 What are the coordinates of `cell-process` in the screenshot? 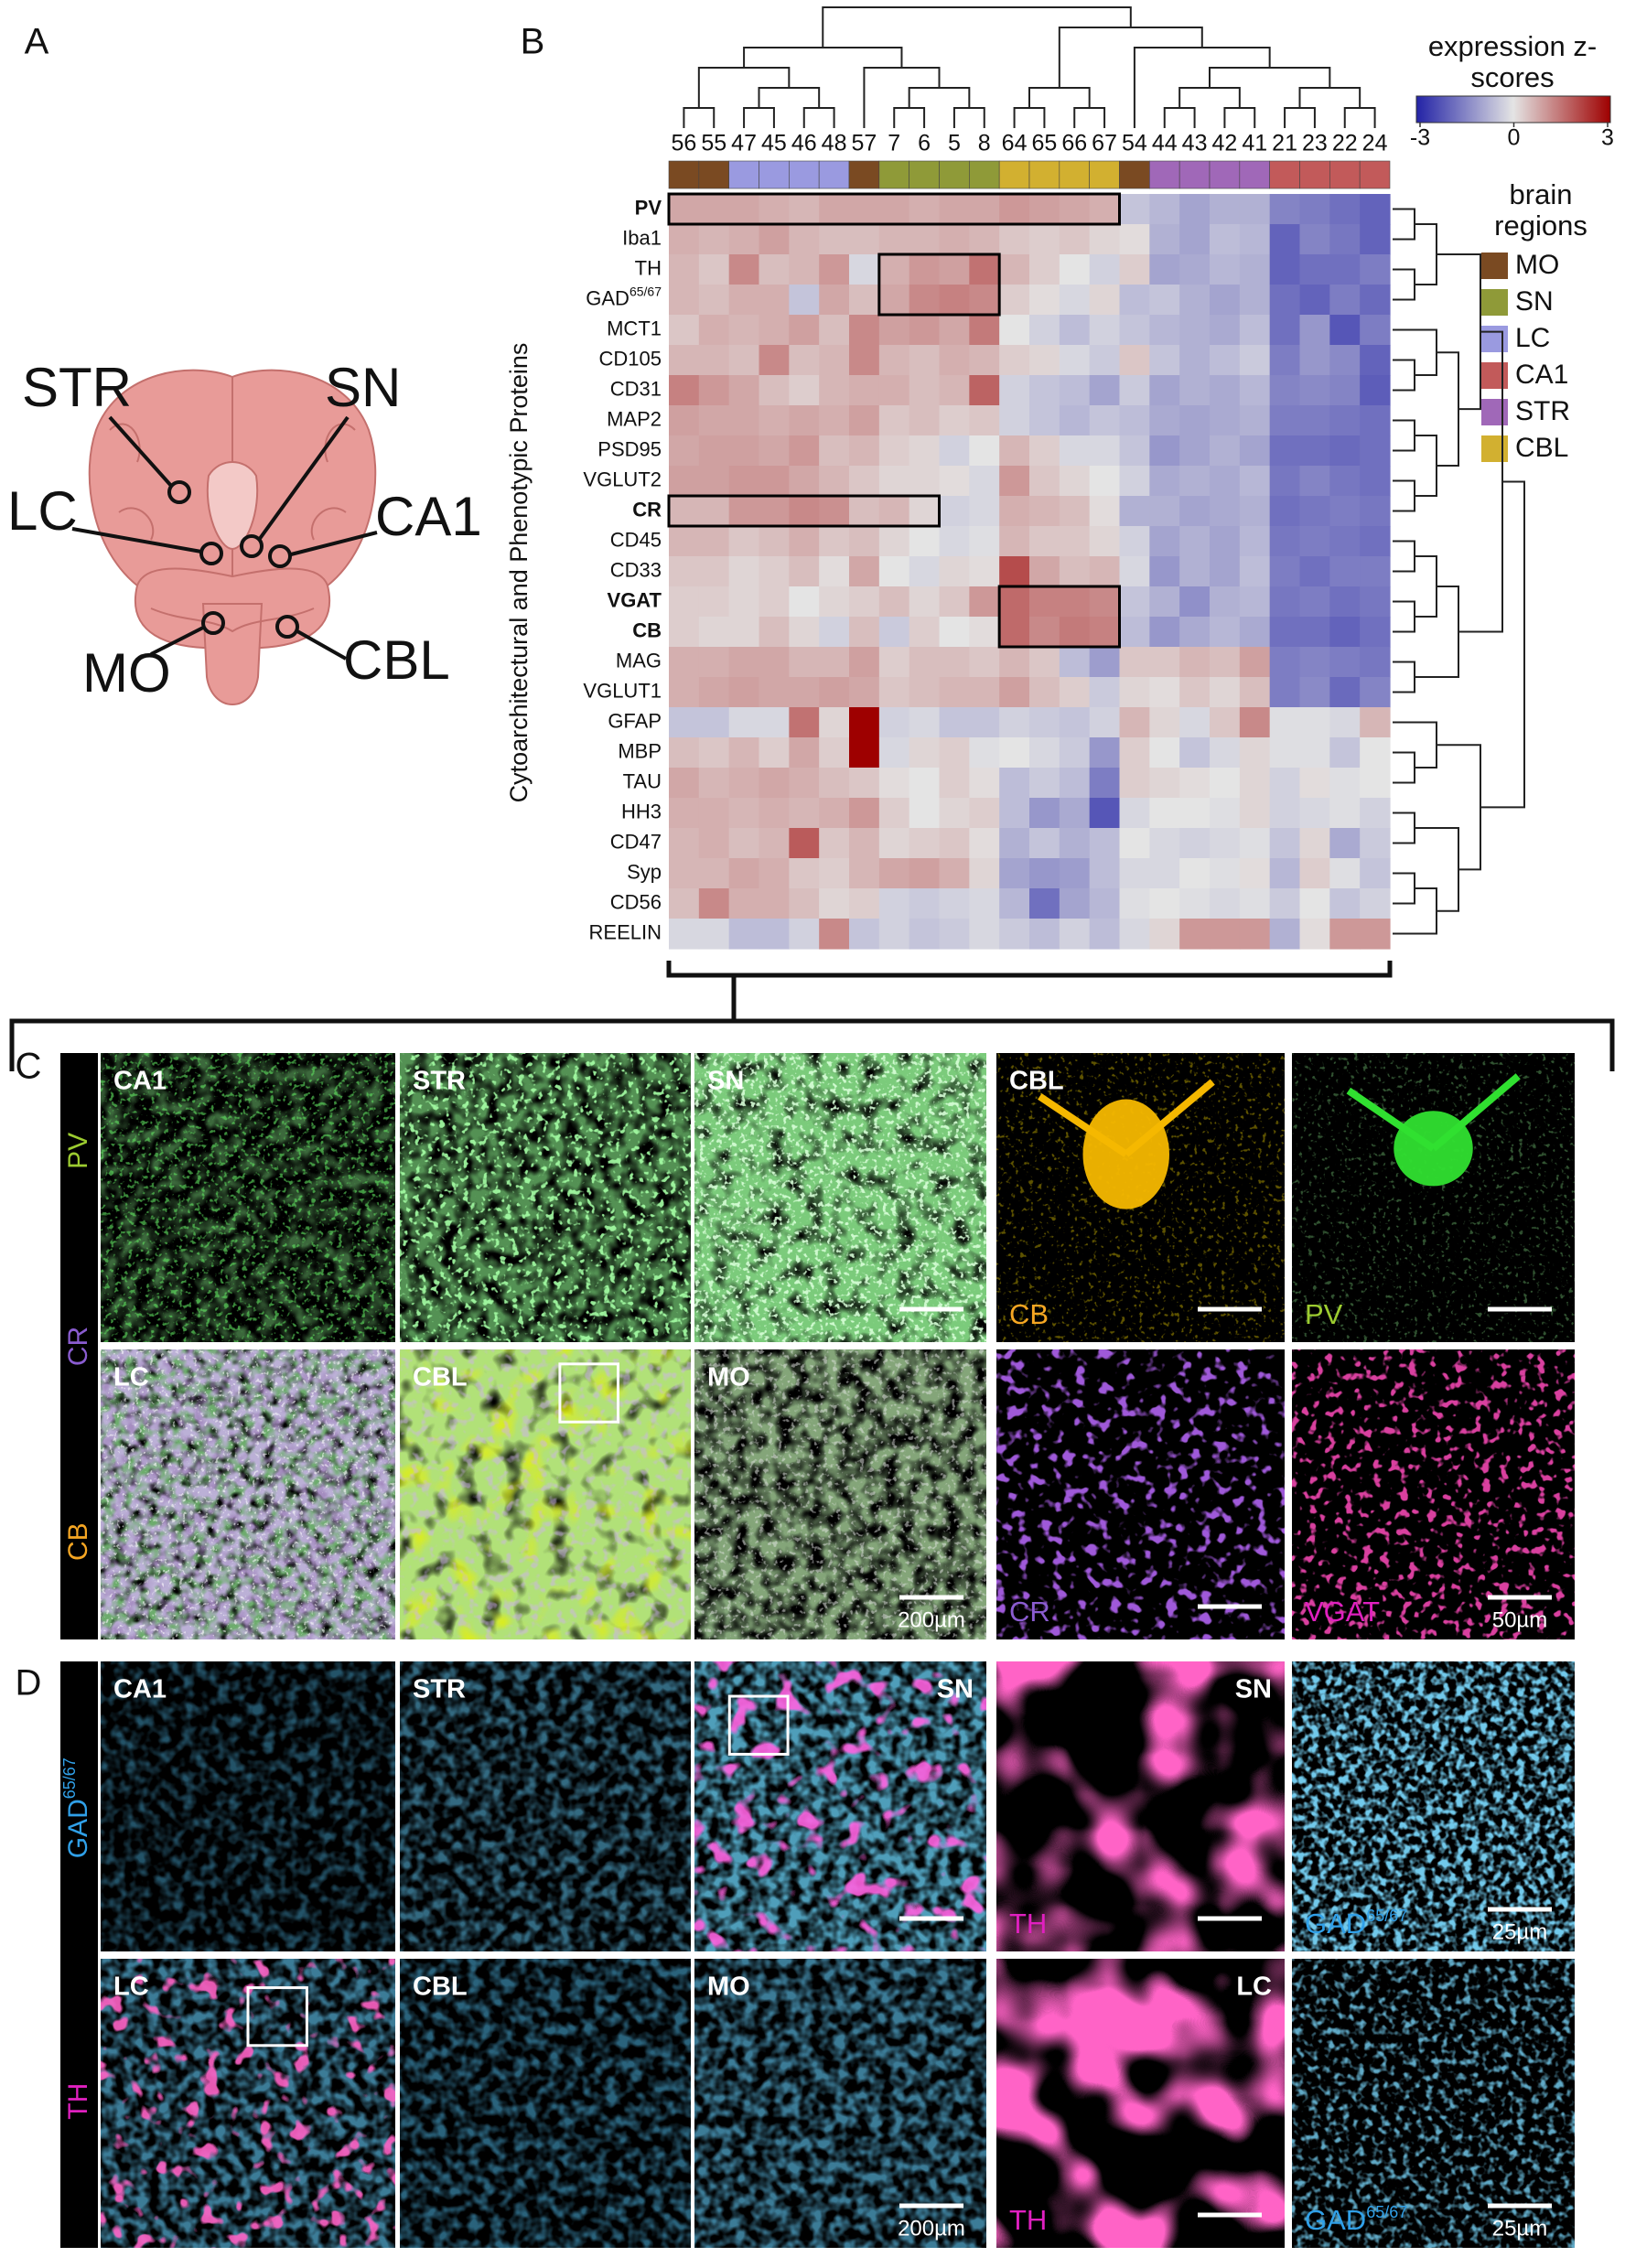 It's located at (1433, 1112).